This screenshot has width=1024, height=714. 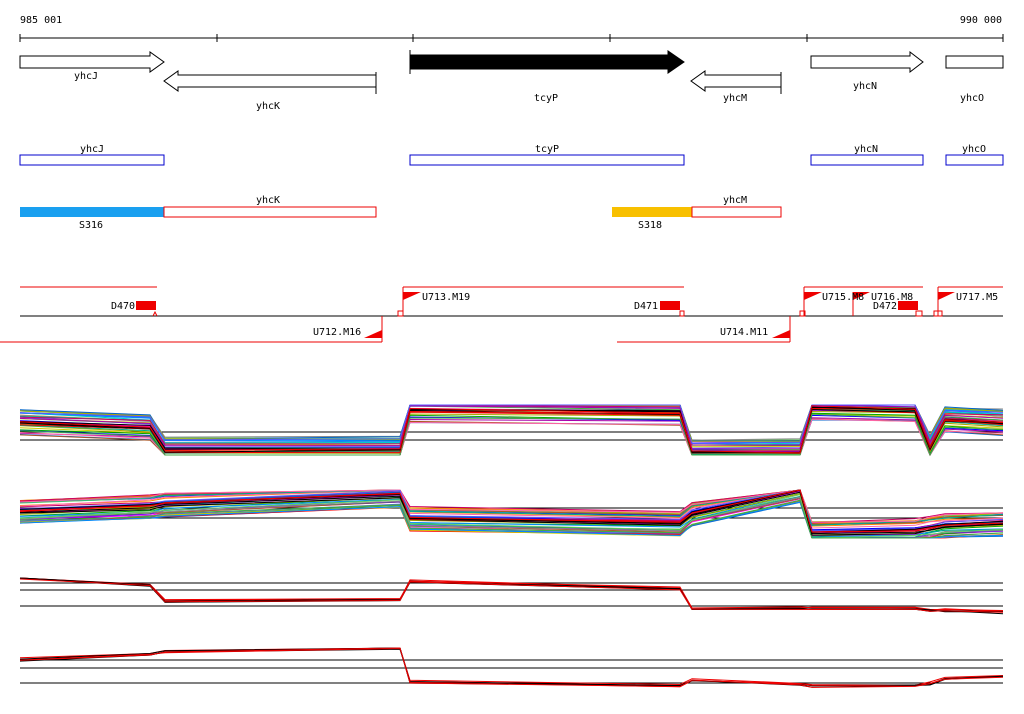 What do you see at coordinates (972, 98) in the screenshot?
I see `gene-label: yhcO` at bounding box center [972, 98].